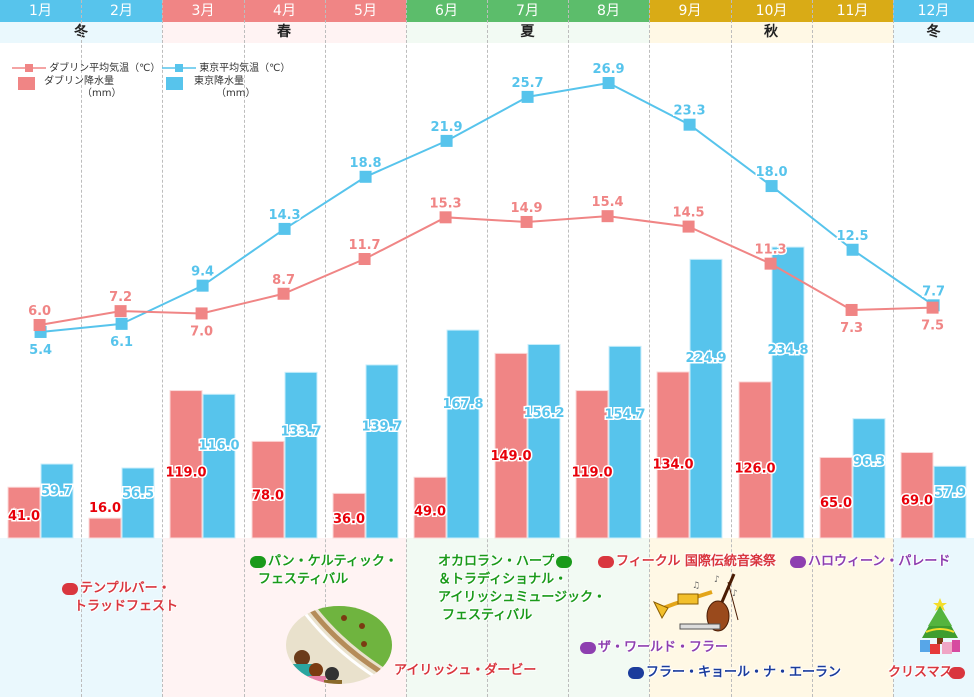 This screenshot has height=697, width=974. What do you see at coordinates (690, 11) in the screenshot?
I see `month-label: 9月` at bounding box center [690, 11].